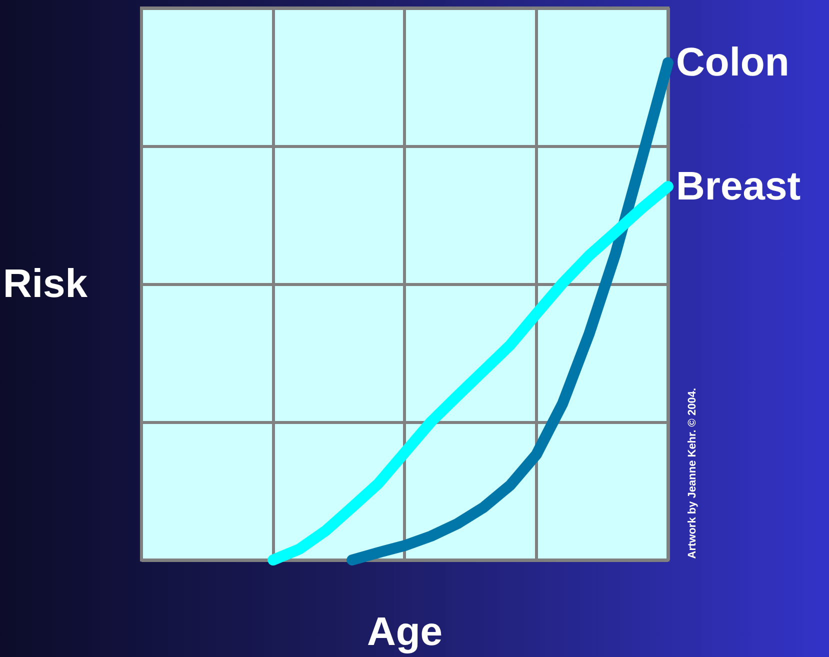  What do you see at coordinates (45, 284) in the screenshot?
I see `y-axis-title: Risk` at bounding box center [45, 284].